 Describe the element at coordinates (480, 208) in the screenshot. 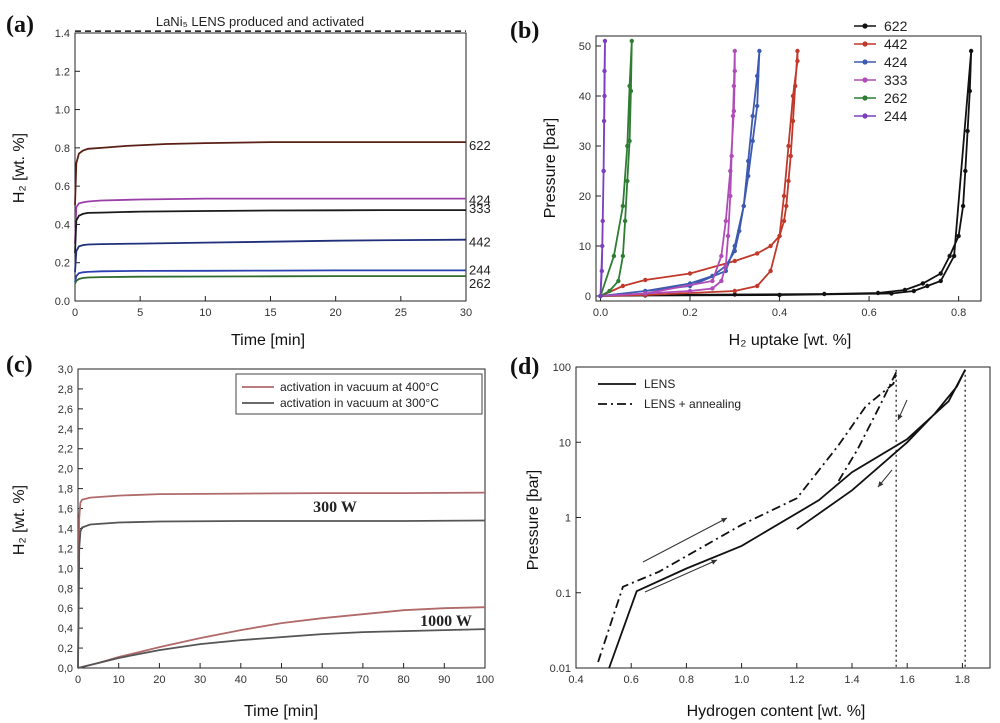

I see `series-label-333: 333` at that location.